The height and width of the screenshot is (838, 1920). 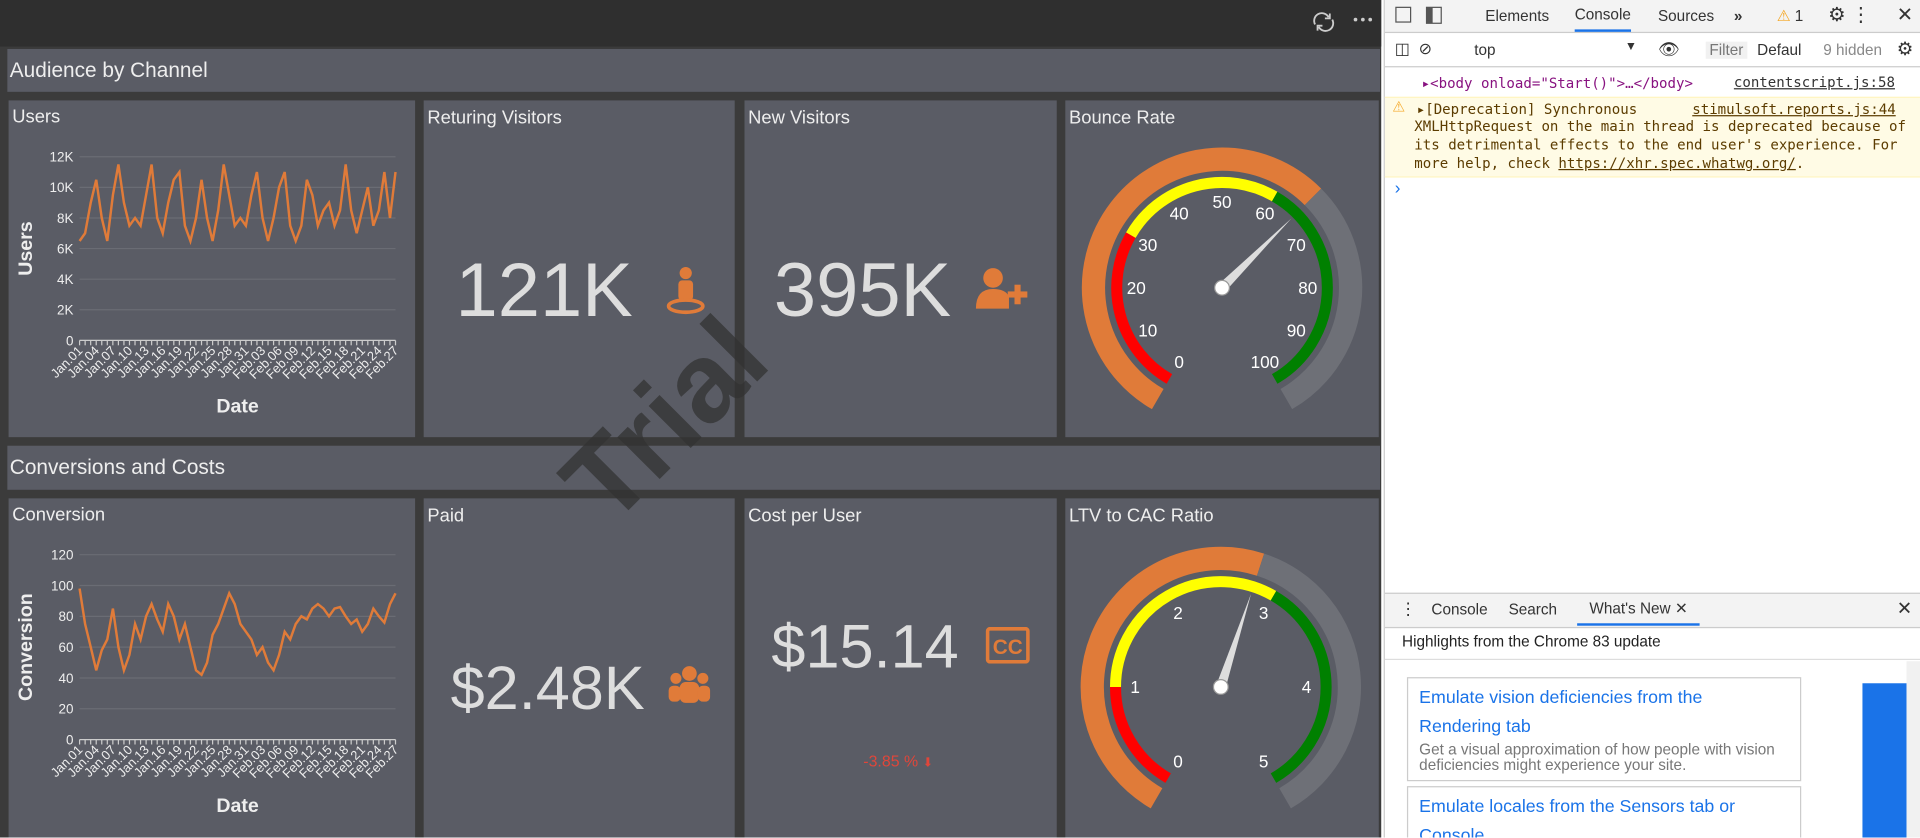 What do you see at coordinates (1800, 163) in the screenshot?
I see `warning-end: .` at bounding box center [1800, 163].